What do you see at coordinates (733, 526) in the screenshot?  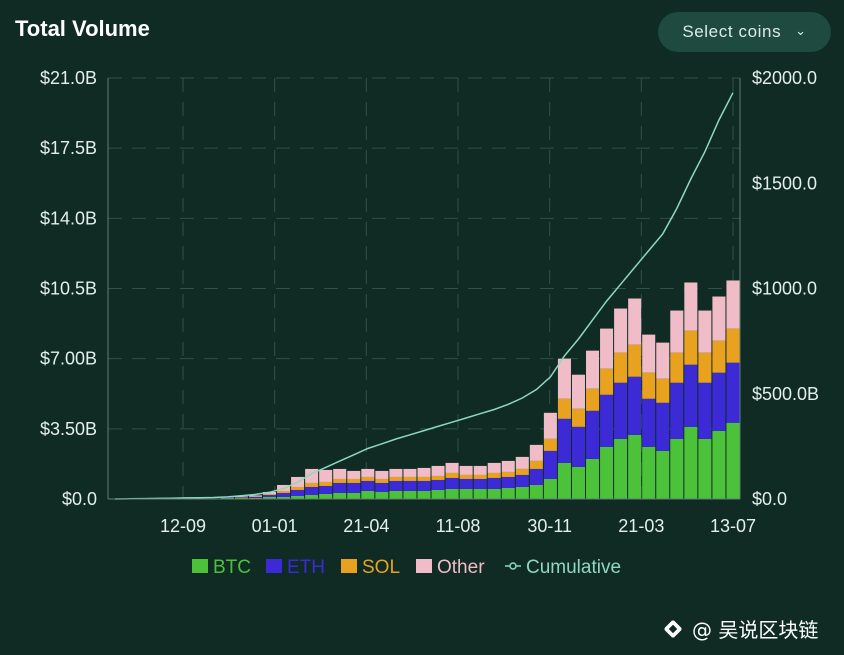 I see `x-tick-label: 13-07` at bounding box center [733, 526].